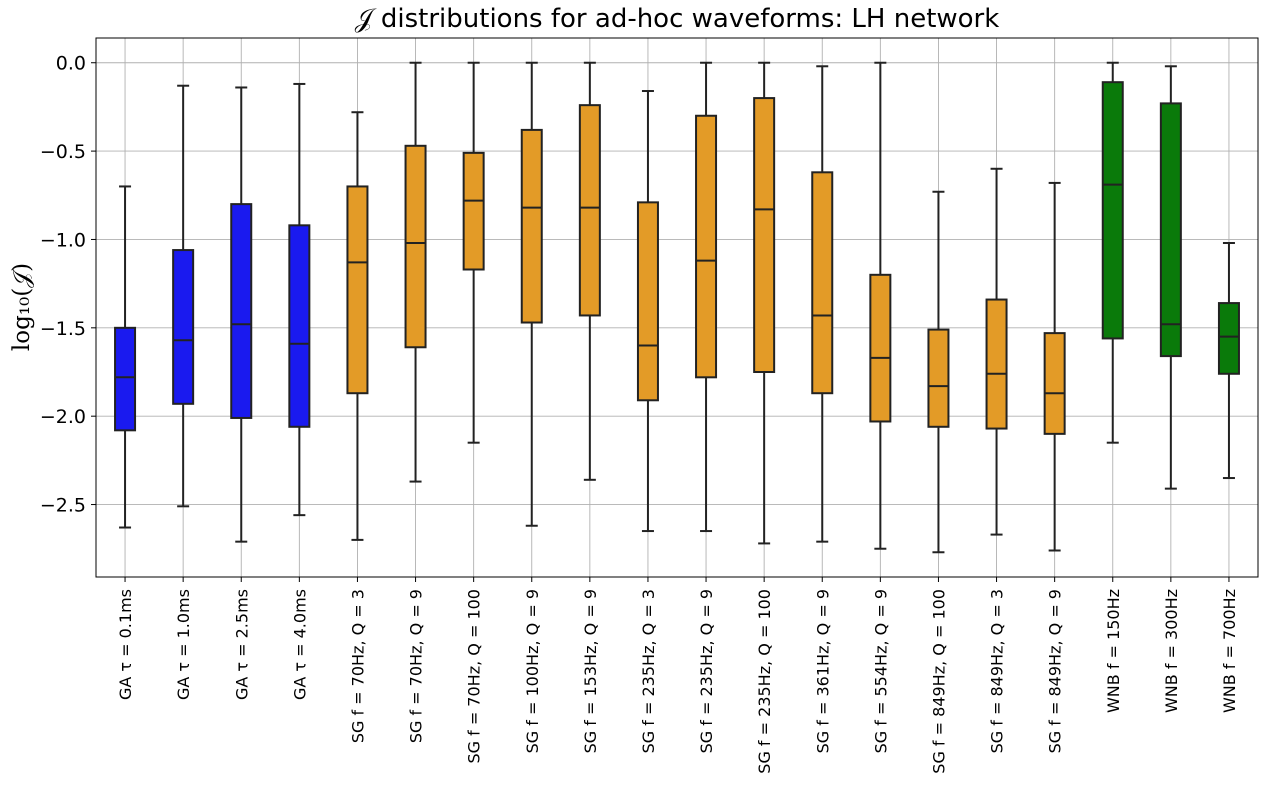 This screenshot has width=1267, height=794. Describe the element at coordinates (706, 671) in the screenshot. I see `x-tick-label: SG f = 235Hz, Q = 9` at that location.